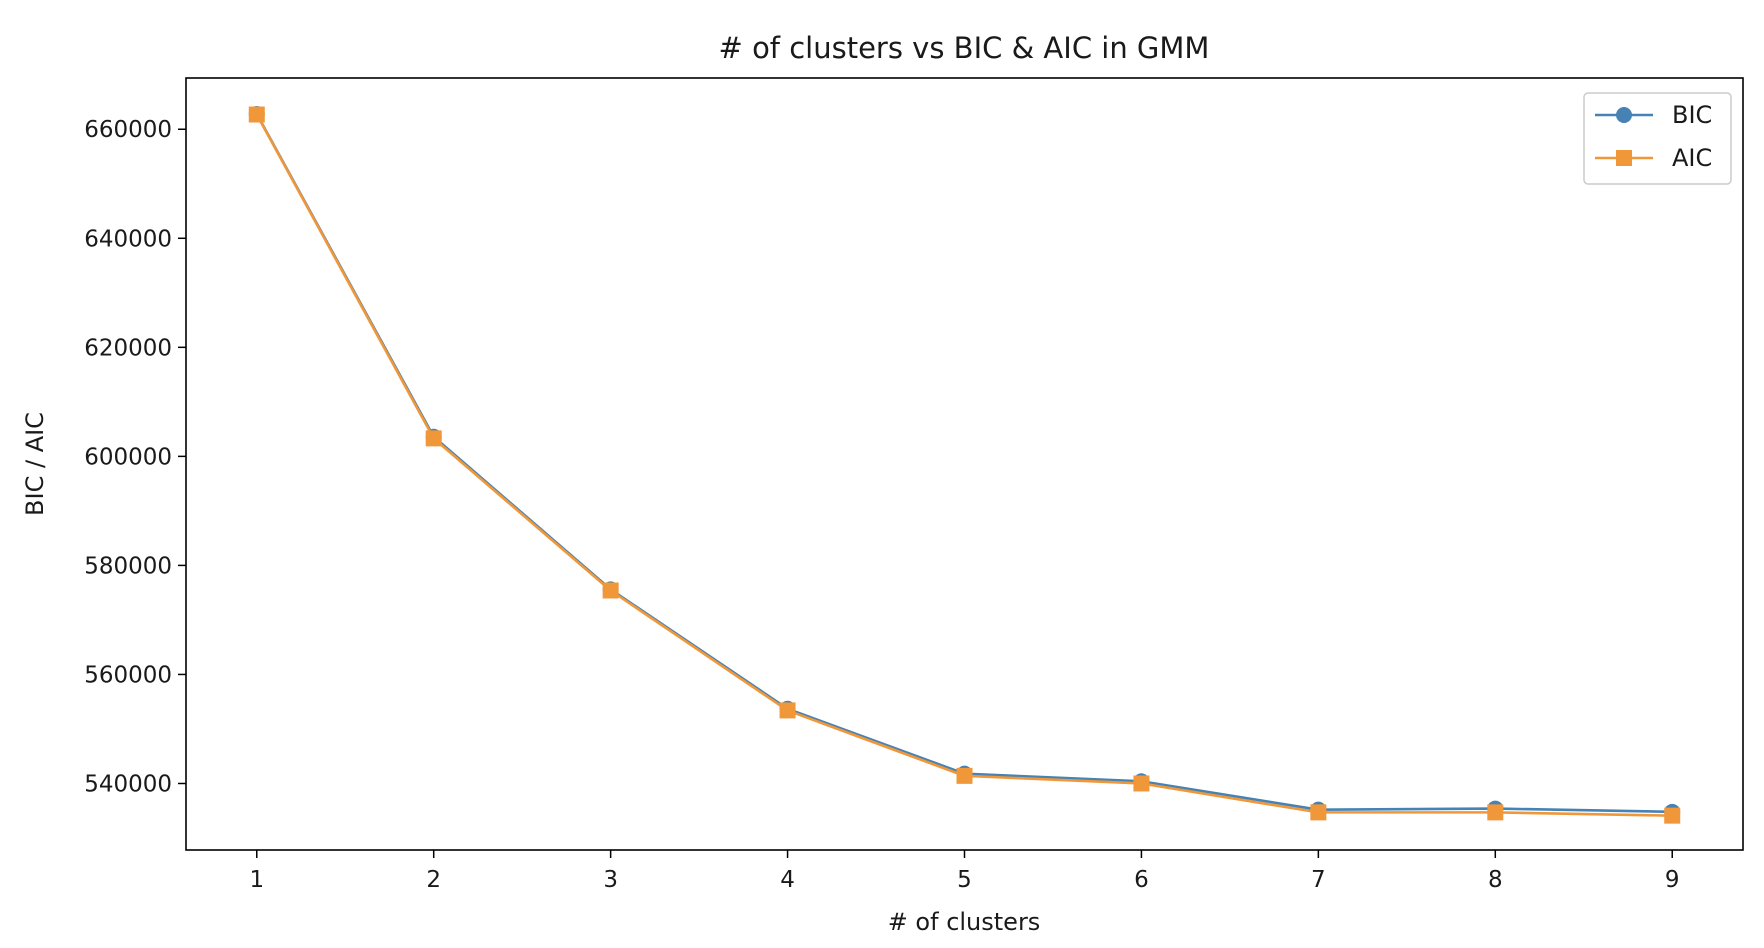 The image size is (1764, 948). I want to click on legend: BIC AIC, so click(1657, 138).